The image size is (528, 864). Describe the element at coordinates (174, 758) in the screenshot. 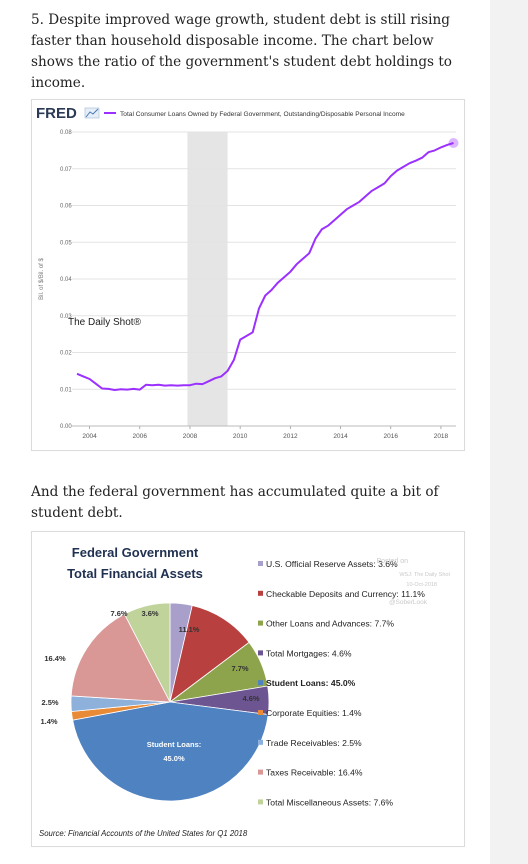

I see `slice-label: 45.0%` at that location.